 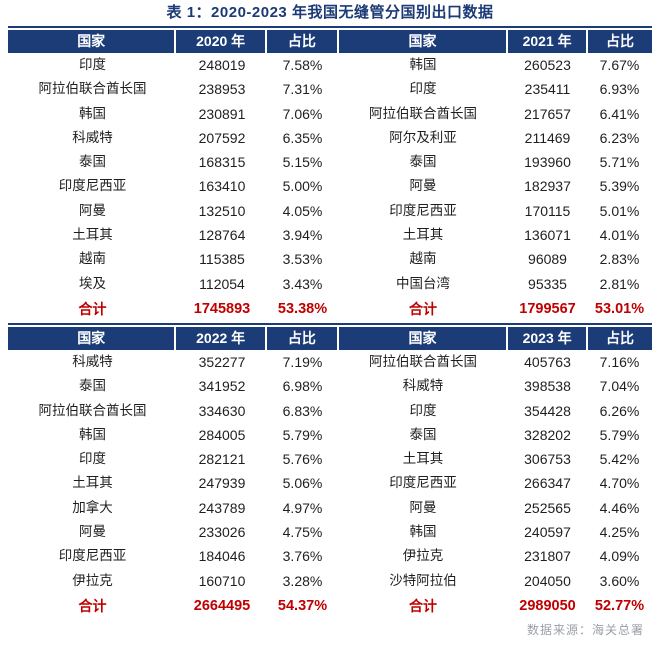 I want to click on share-cell: 2.83%, so click(x=619, y=259).